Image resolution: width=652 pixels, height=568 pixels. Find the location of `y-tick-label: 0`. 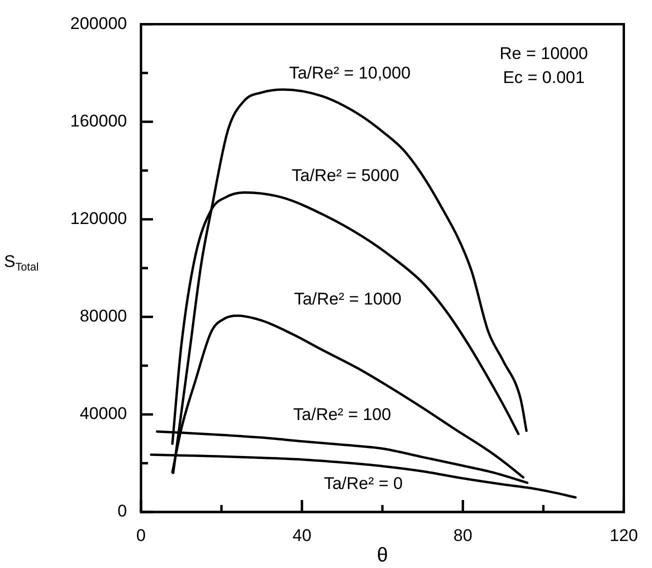

y-tick-label: 0 is located at coordinates (122, 511).